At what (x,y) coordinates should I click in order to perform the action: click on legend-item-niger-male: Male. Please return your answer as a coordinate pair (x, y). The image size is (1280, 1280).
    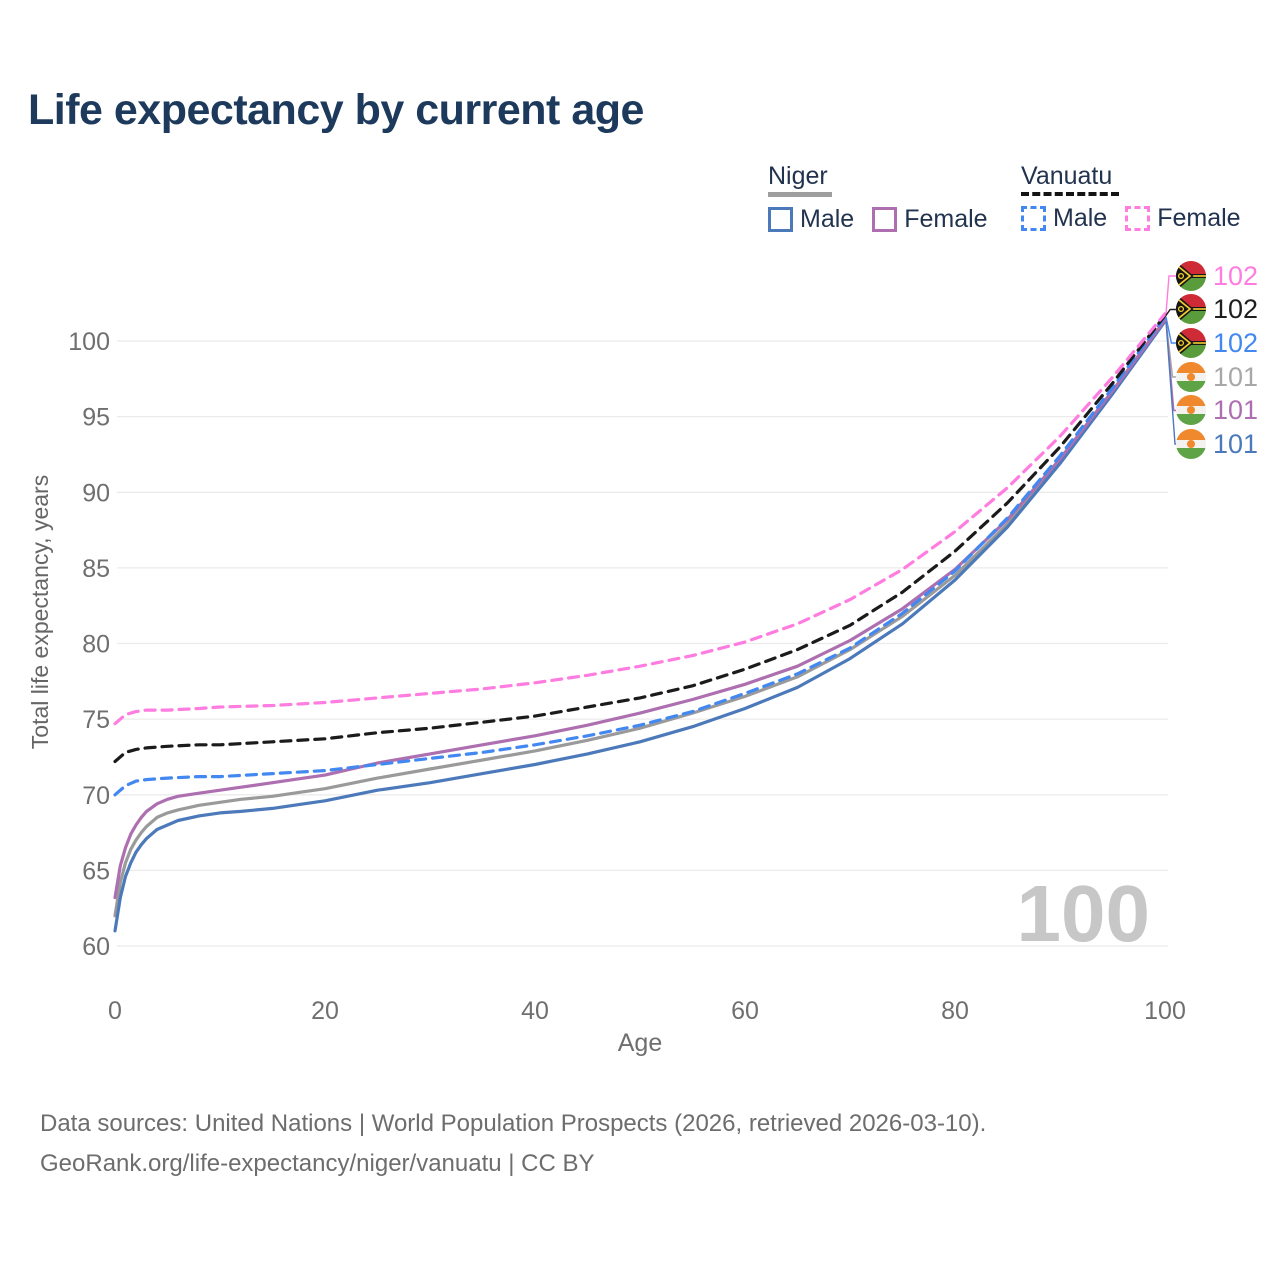
    Looking at the image, I should click on (811, 219).